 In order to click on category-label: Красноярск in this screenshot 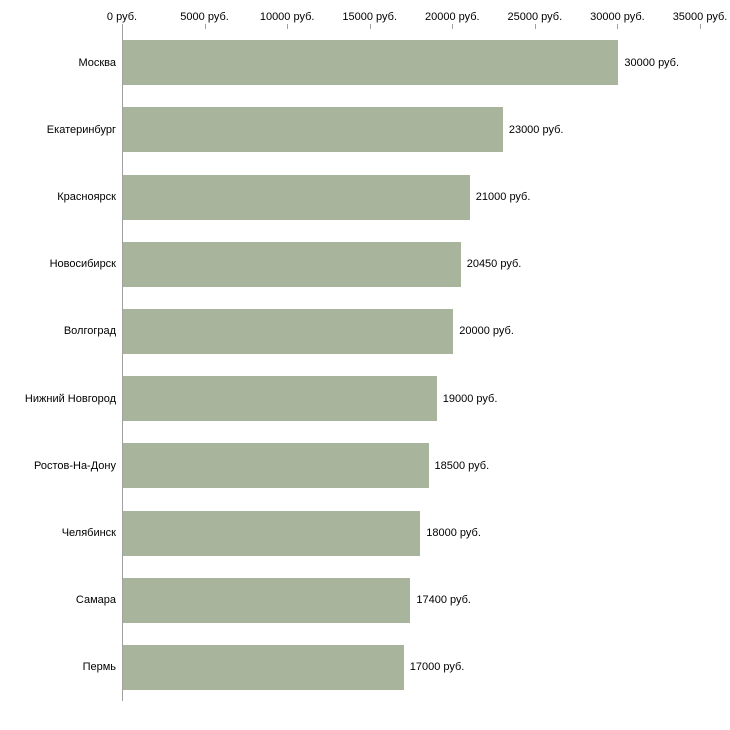, I will do `click(86, 197)`.